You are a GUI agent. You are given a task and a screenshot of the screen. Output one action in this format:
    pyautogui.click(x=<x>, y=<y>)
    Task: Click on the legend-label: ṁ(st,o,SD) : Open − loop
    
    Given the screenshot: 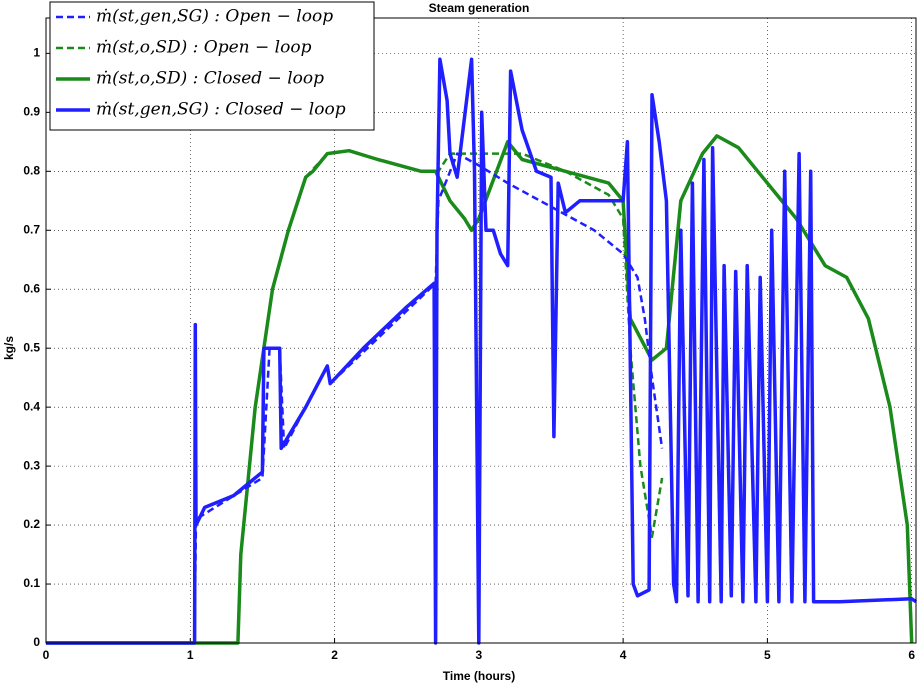 What is the action you would take?
    pyautogui.click(x=204, y=48)
    